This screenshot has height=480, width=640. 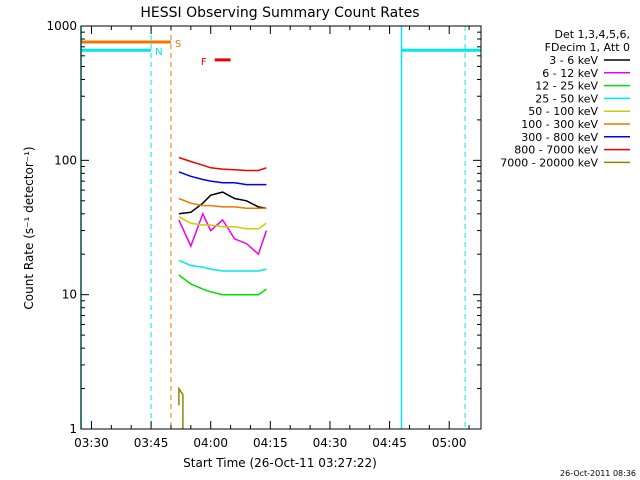 What do you see at coordinates (158, 52) in the screenshot?
I see `flag-label: N` at bounding box center [158, 52].